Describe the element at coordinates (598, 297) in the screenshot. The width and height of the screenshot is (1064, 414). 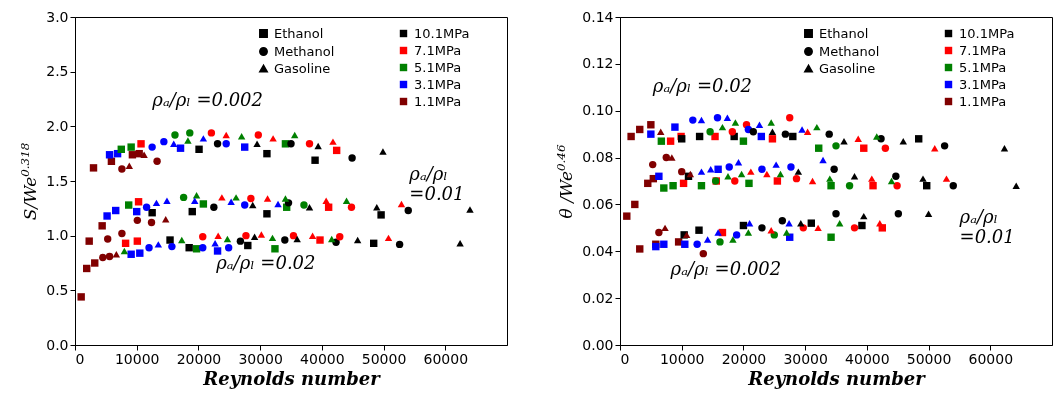
I see `y-tick-label: 0.02` at that location.